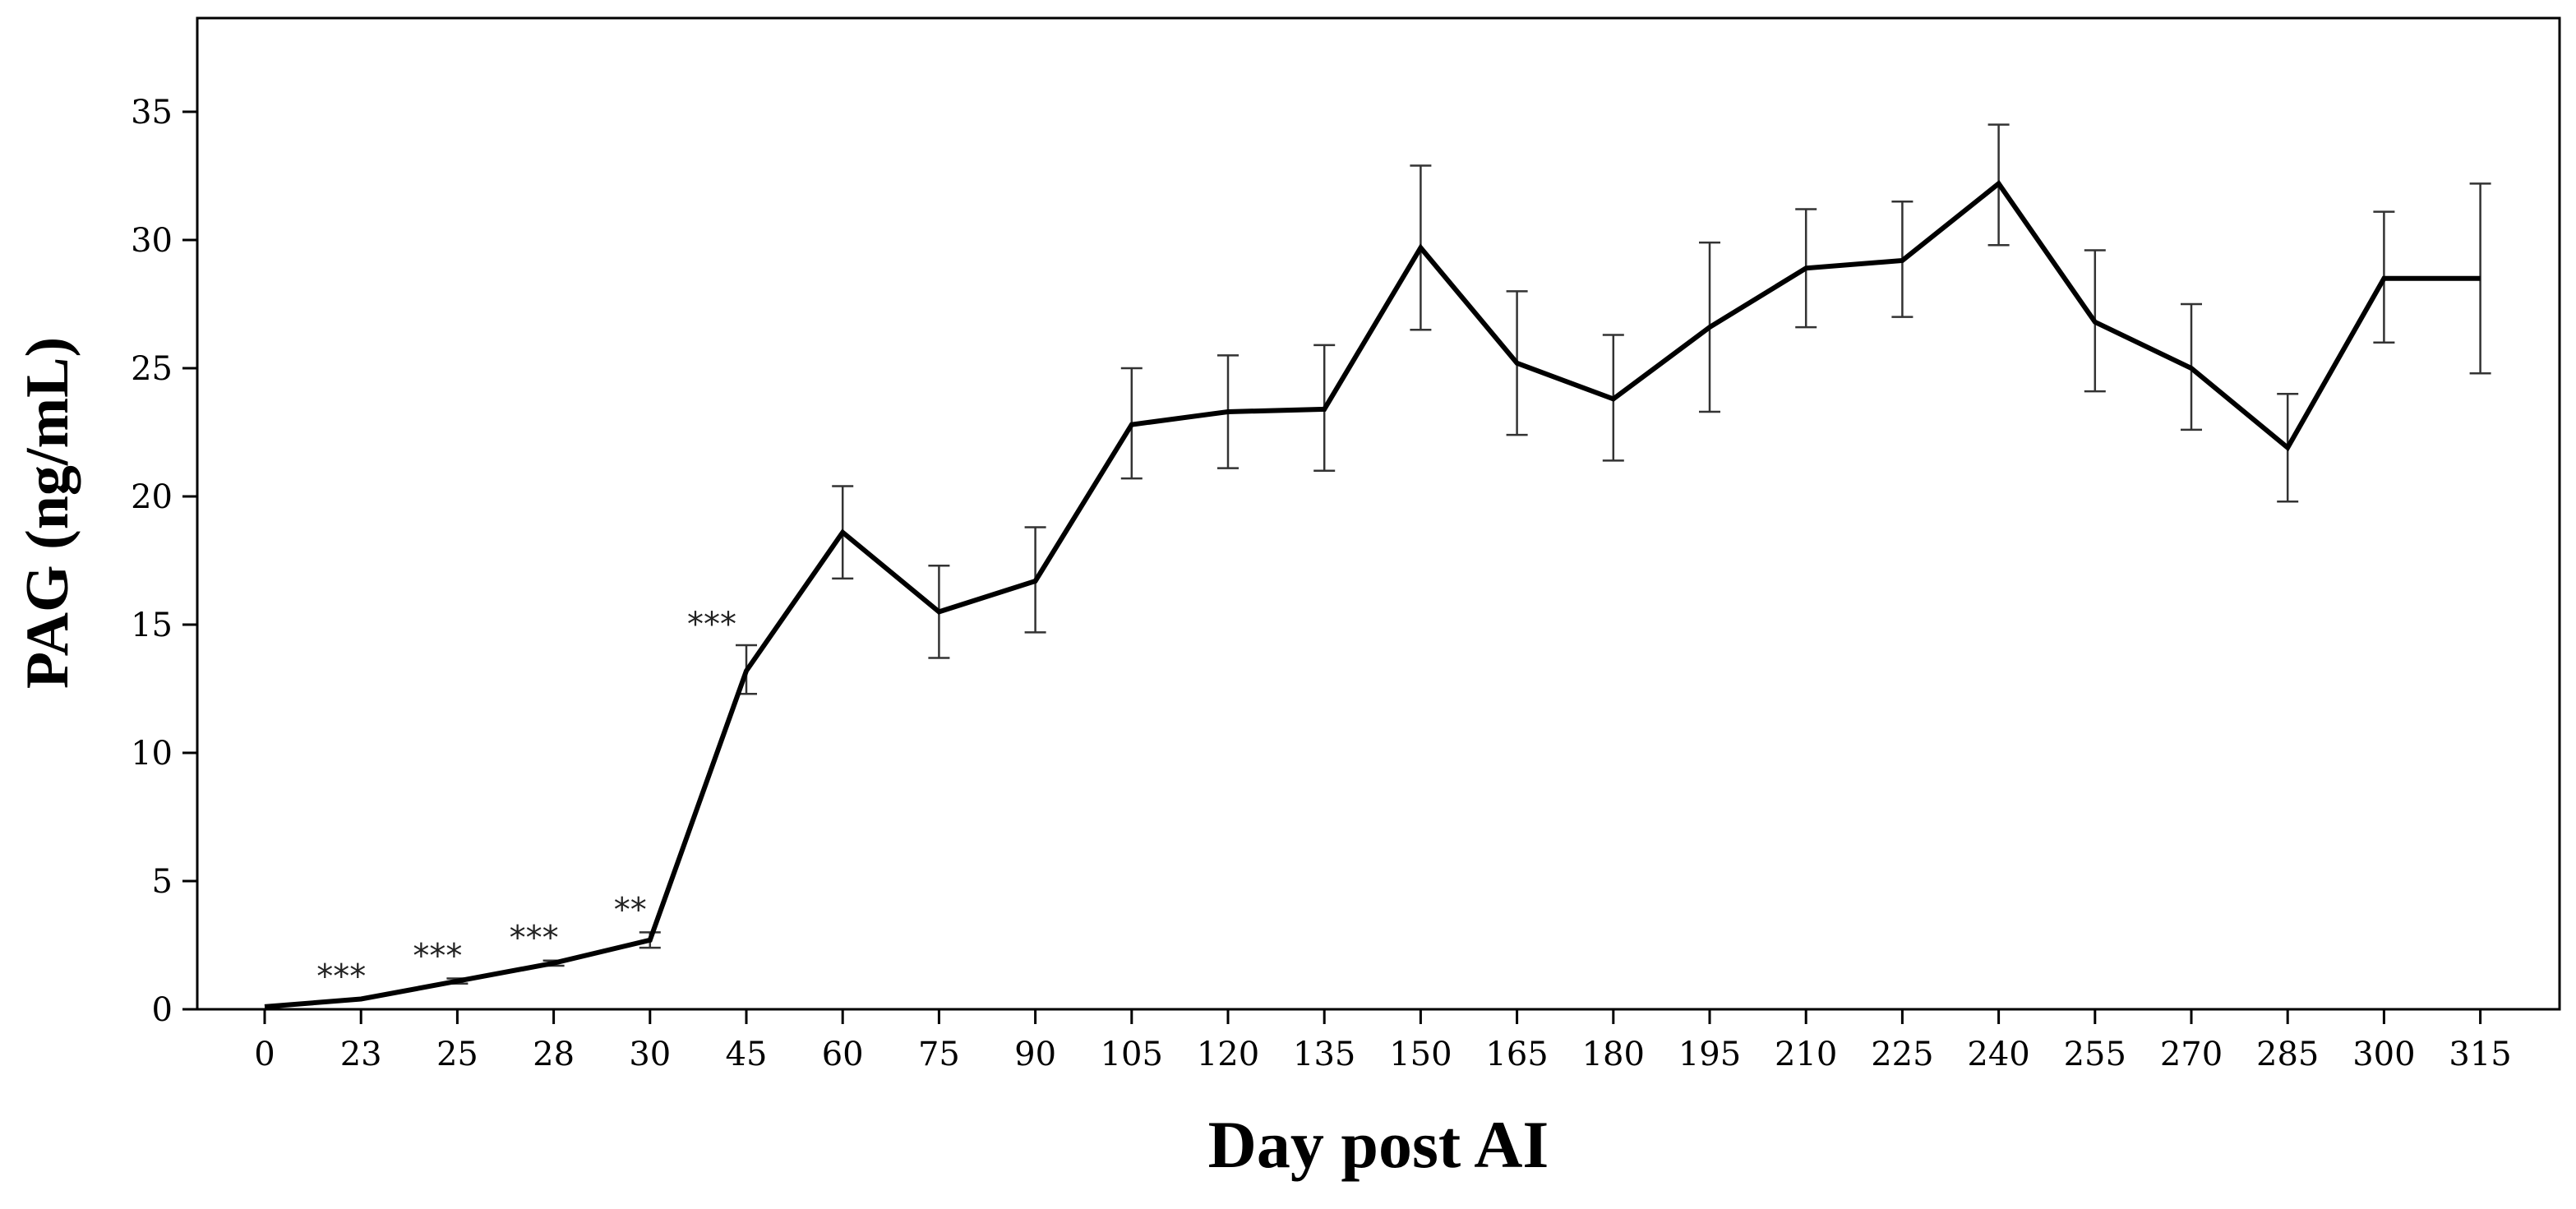  What do you see at coordinates (152, 625) in the screenshot?
I see `y-tick-label: 15` at bounding box center [152, 625].